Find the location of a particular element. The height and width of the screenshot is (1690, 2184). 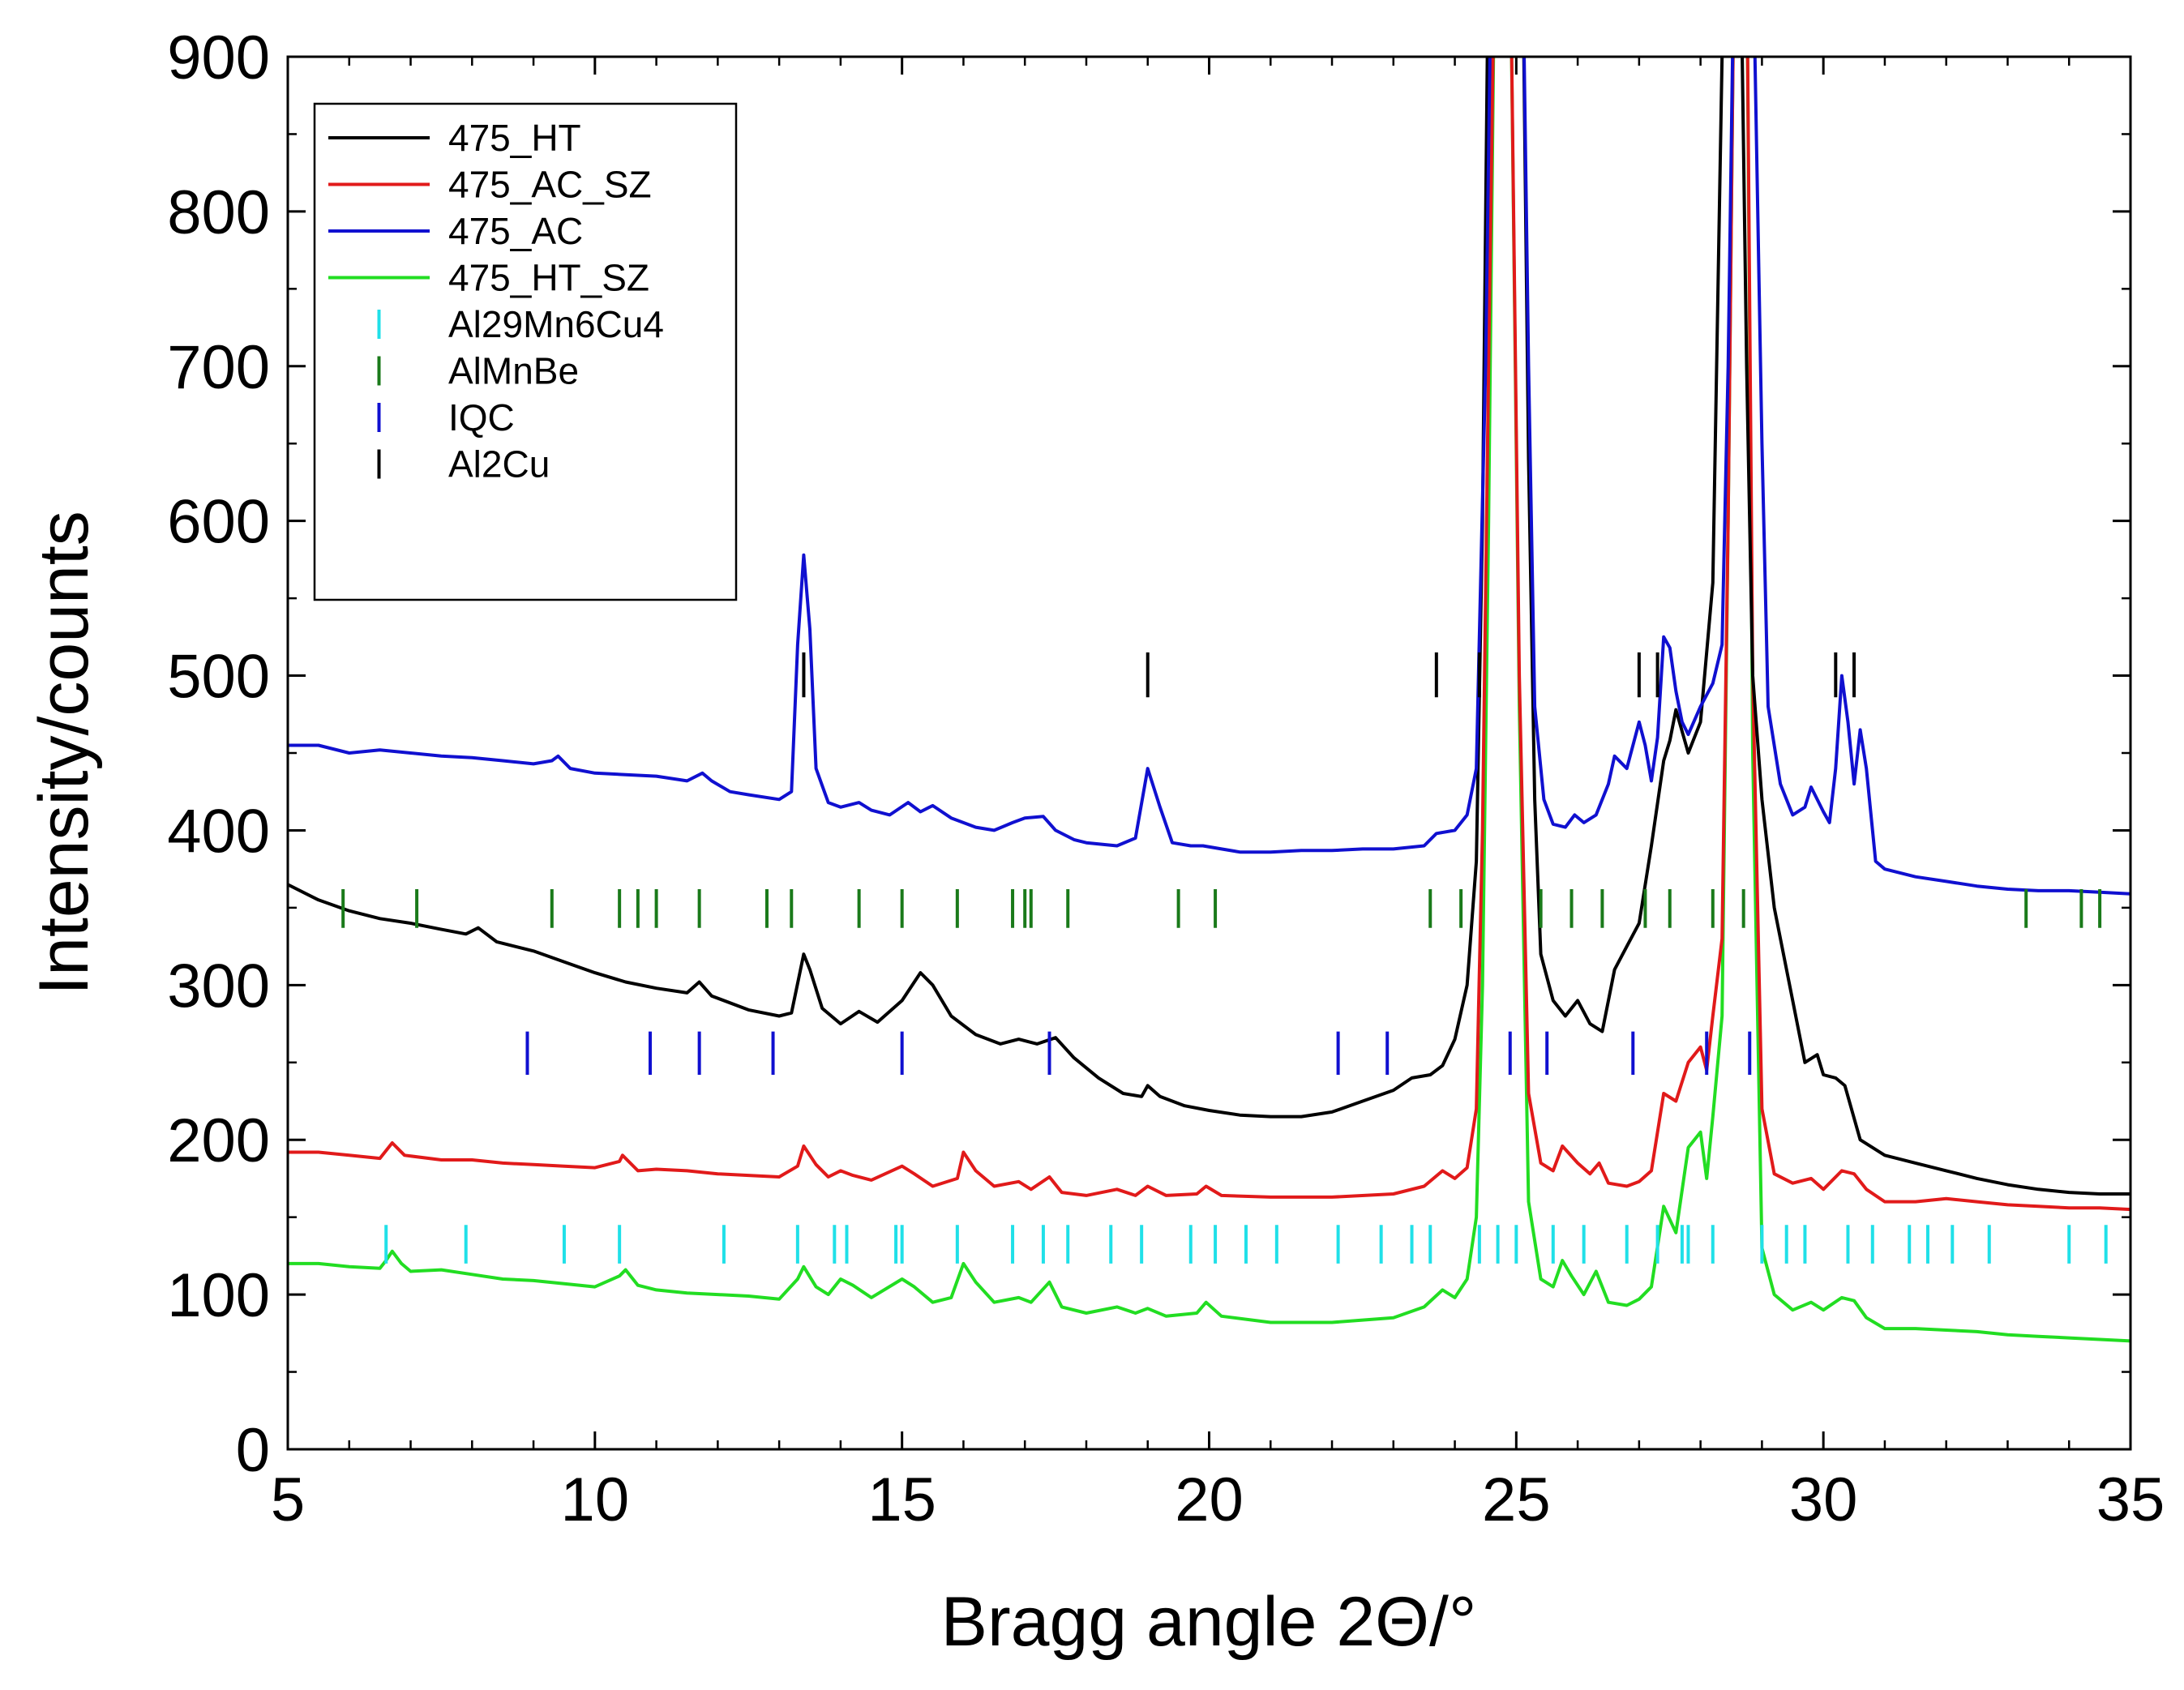

x-tick-label: 30 is located at coordinates (1823, 1499).